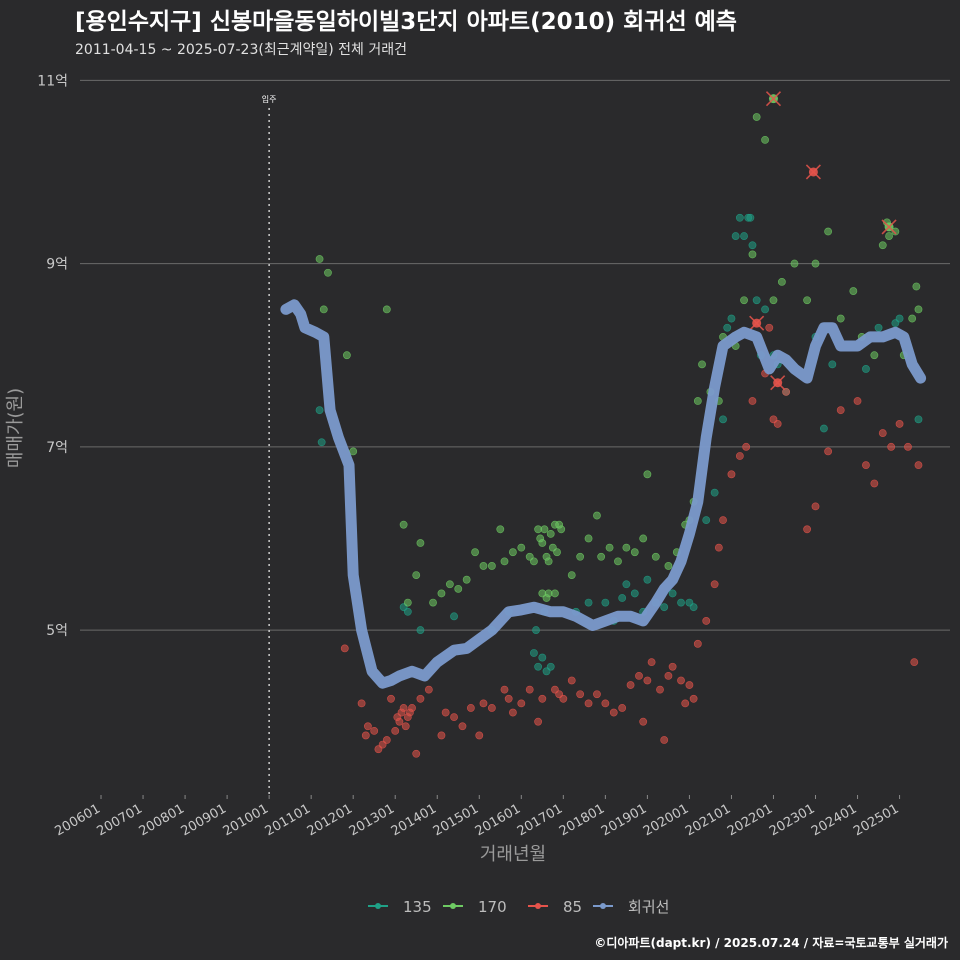 The width and height of the screenshot is (960, 960). What do you see at coordinates (57, 448) in the screenshot?
I see `y-tick-label: 7억` at bounding box center [57, 448].